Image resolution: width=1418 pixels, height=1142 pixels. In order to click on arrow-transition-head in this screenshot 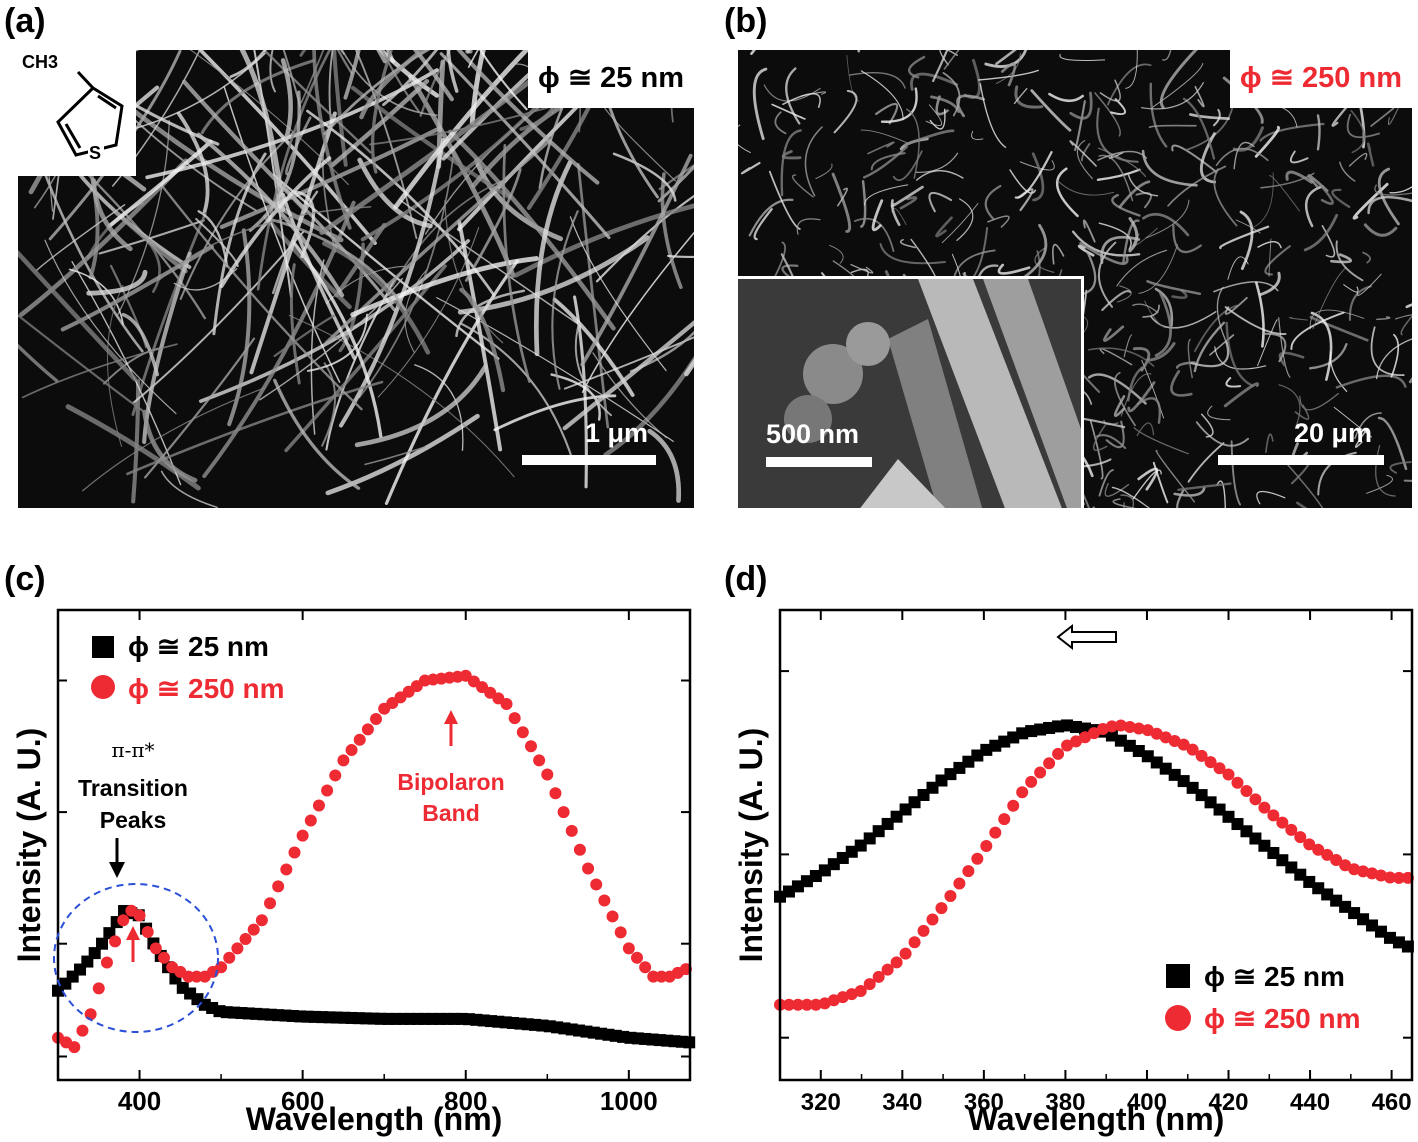, I will do `click(117, 870)`.